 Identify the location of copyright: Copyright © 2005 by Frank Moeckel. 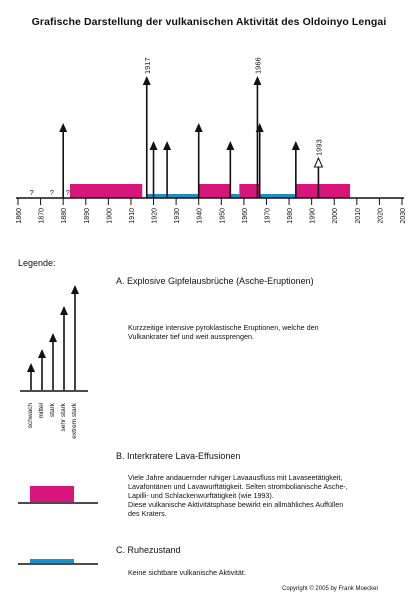
(330, 589).